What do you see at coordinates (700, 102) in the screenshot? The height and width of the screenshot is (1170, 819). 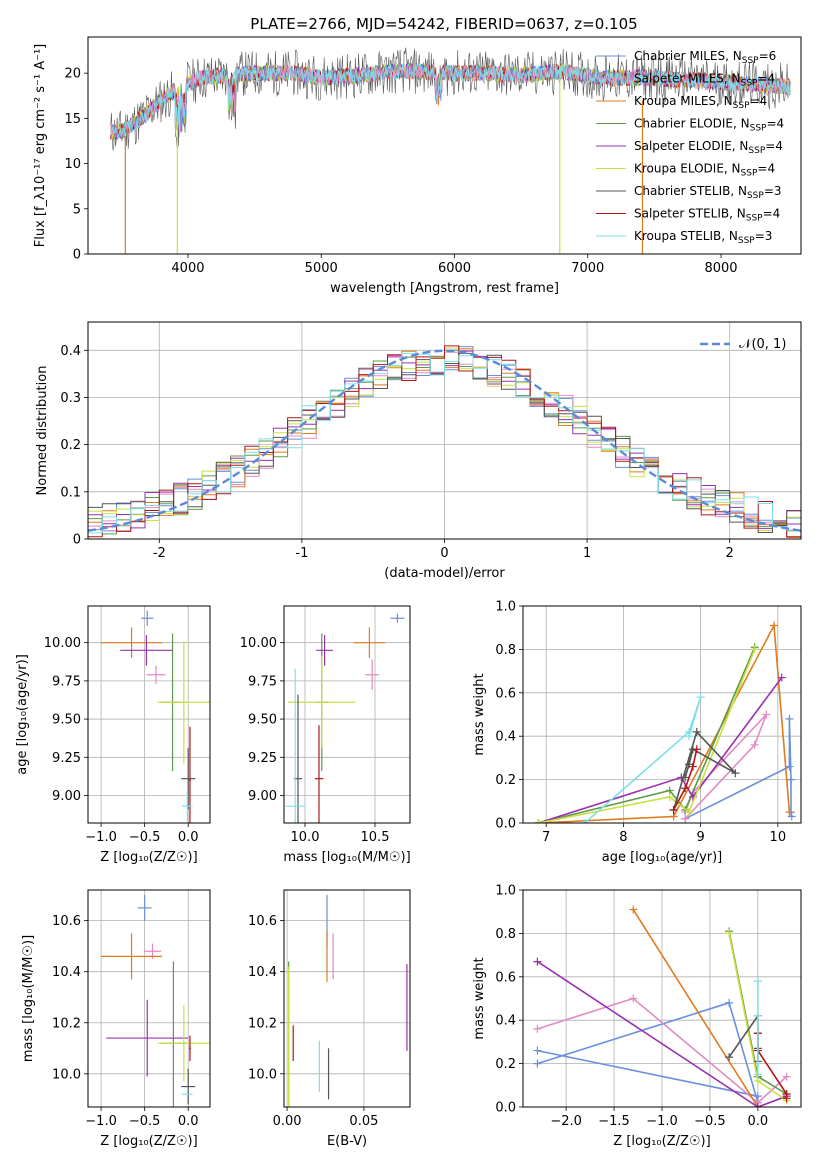 I see `legend-label: Kroupa MILES, NSSP=4` at bounding box center [700, 102].